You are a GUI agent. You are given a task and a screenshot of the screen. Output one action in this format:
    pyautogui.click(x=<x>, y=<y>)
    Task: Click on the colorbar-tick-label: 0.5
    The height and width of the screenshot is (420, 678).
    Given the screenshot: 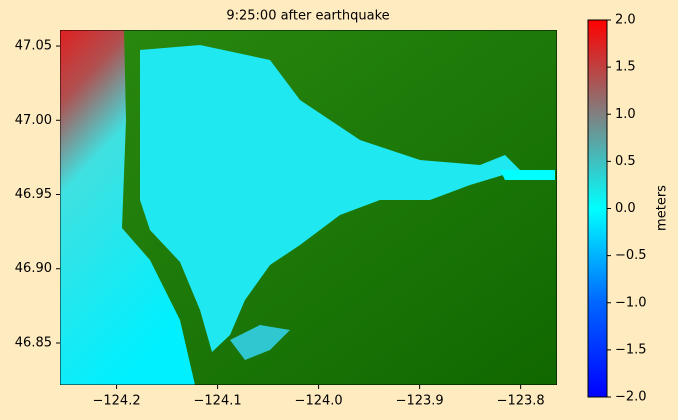 What is the action you would take?
    pyautogui.click(x=625, y=161)
    